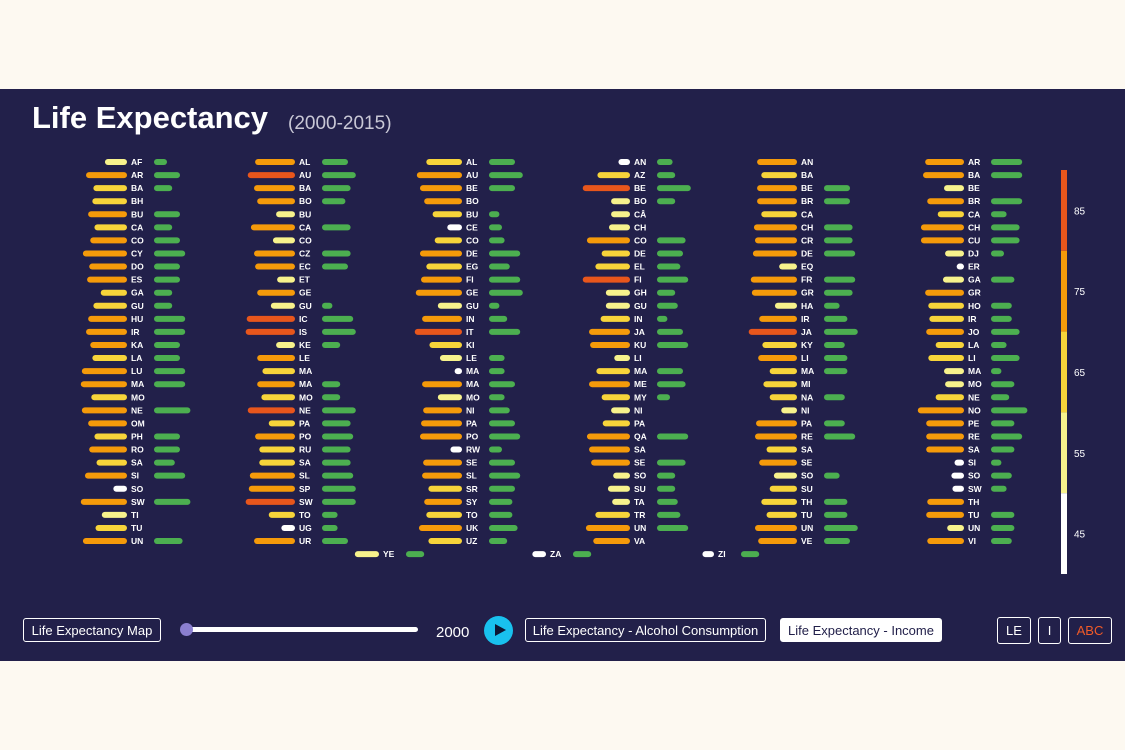 The image size is (1125, 750). I want to click on year-slider-thumb, so click(186, 629).